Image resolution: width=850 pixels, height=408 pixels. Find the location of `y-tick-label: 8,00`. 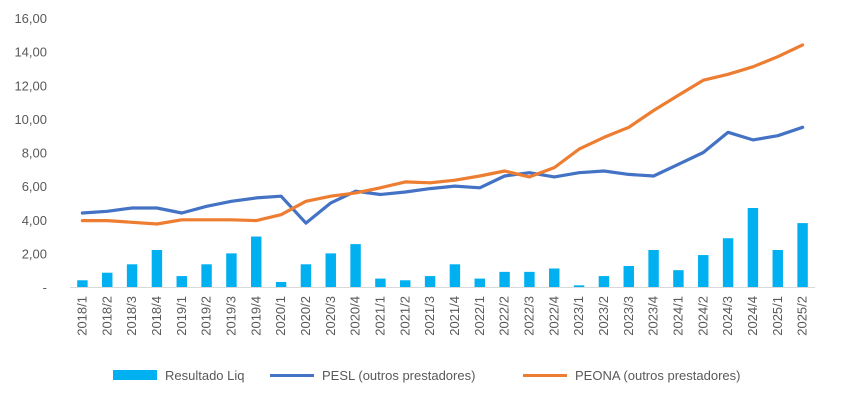

y-tick-label: 8,00 is located at coordinates (34, 153).